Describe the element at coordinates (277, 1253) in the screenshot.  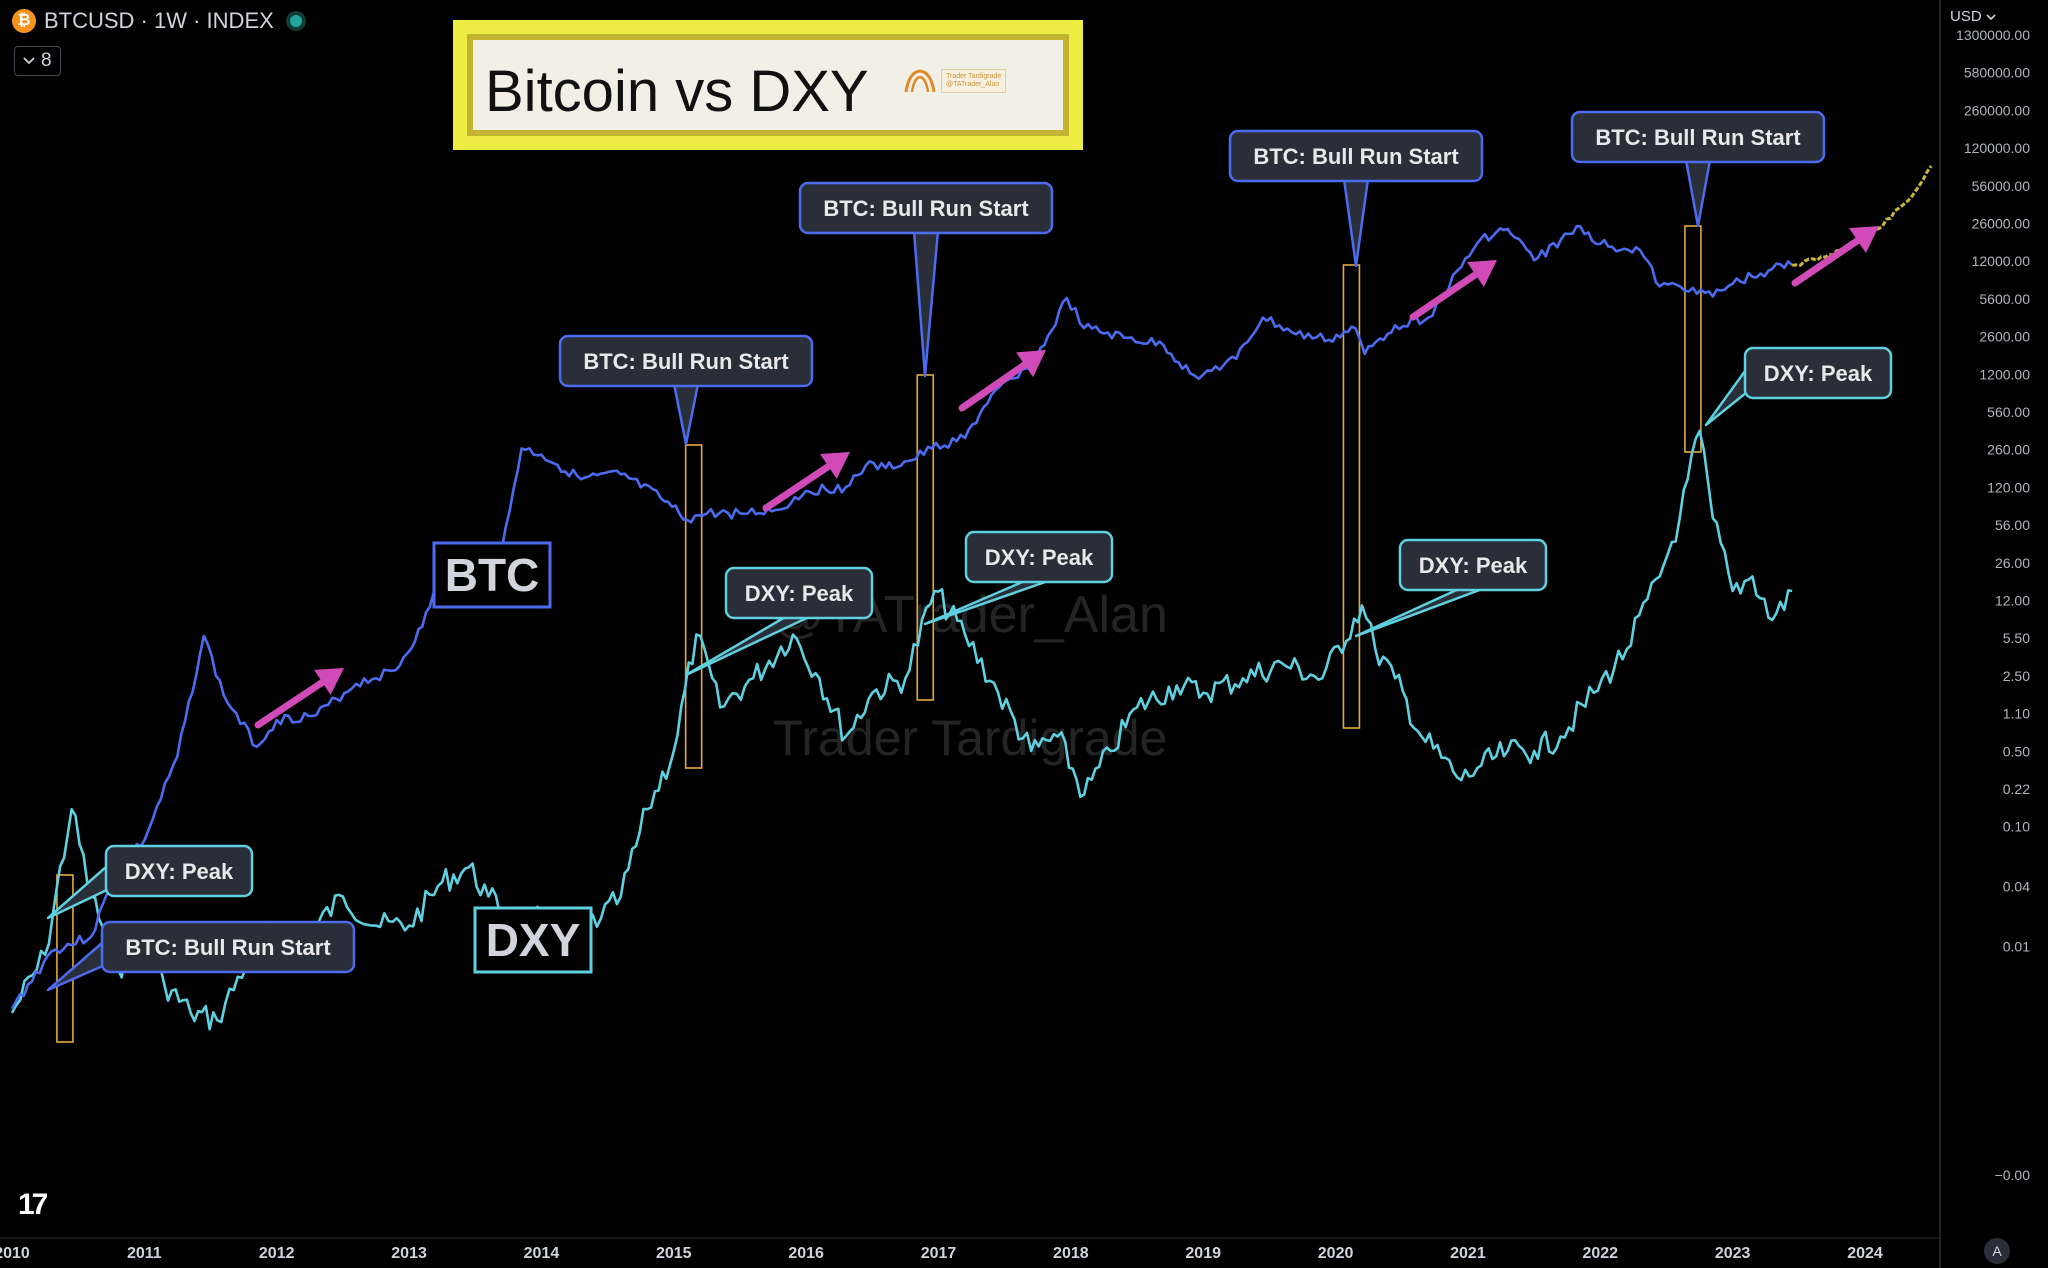
I see `x-tick-label: 2012` at that location.